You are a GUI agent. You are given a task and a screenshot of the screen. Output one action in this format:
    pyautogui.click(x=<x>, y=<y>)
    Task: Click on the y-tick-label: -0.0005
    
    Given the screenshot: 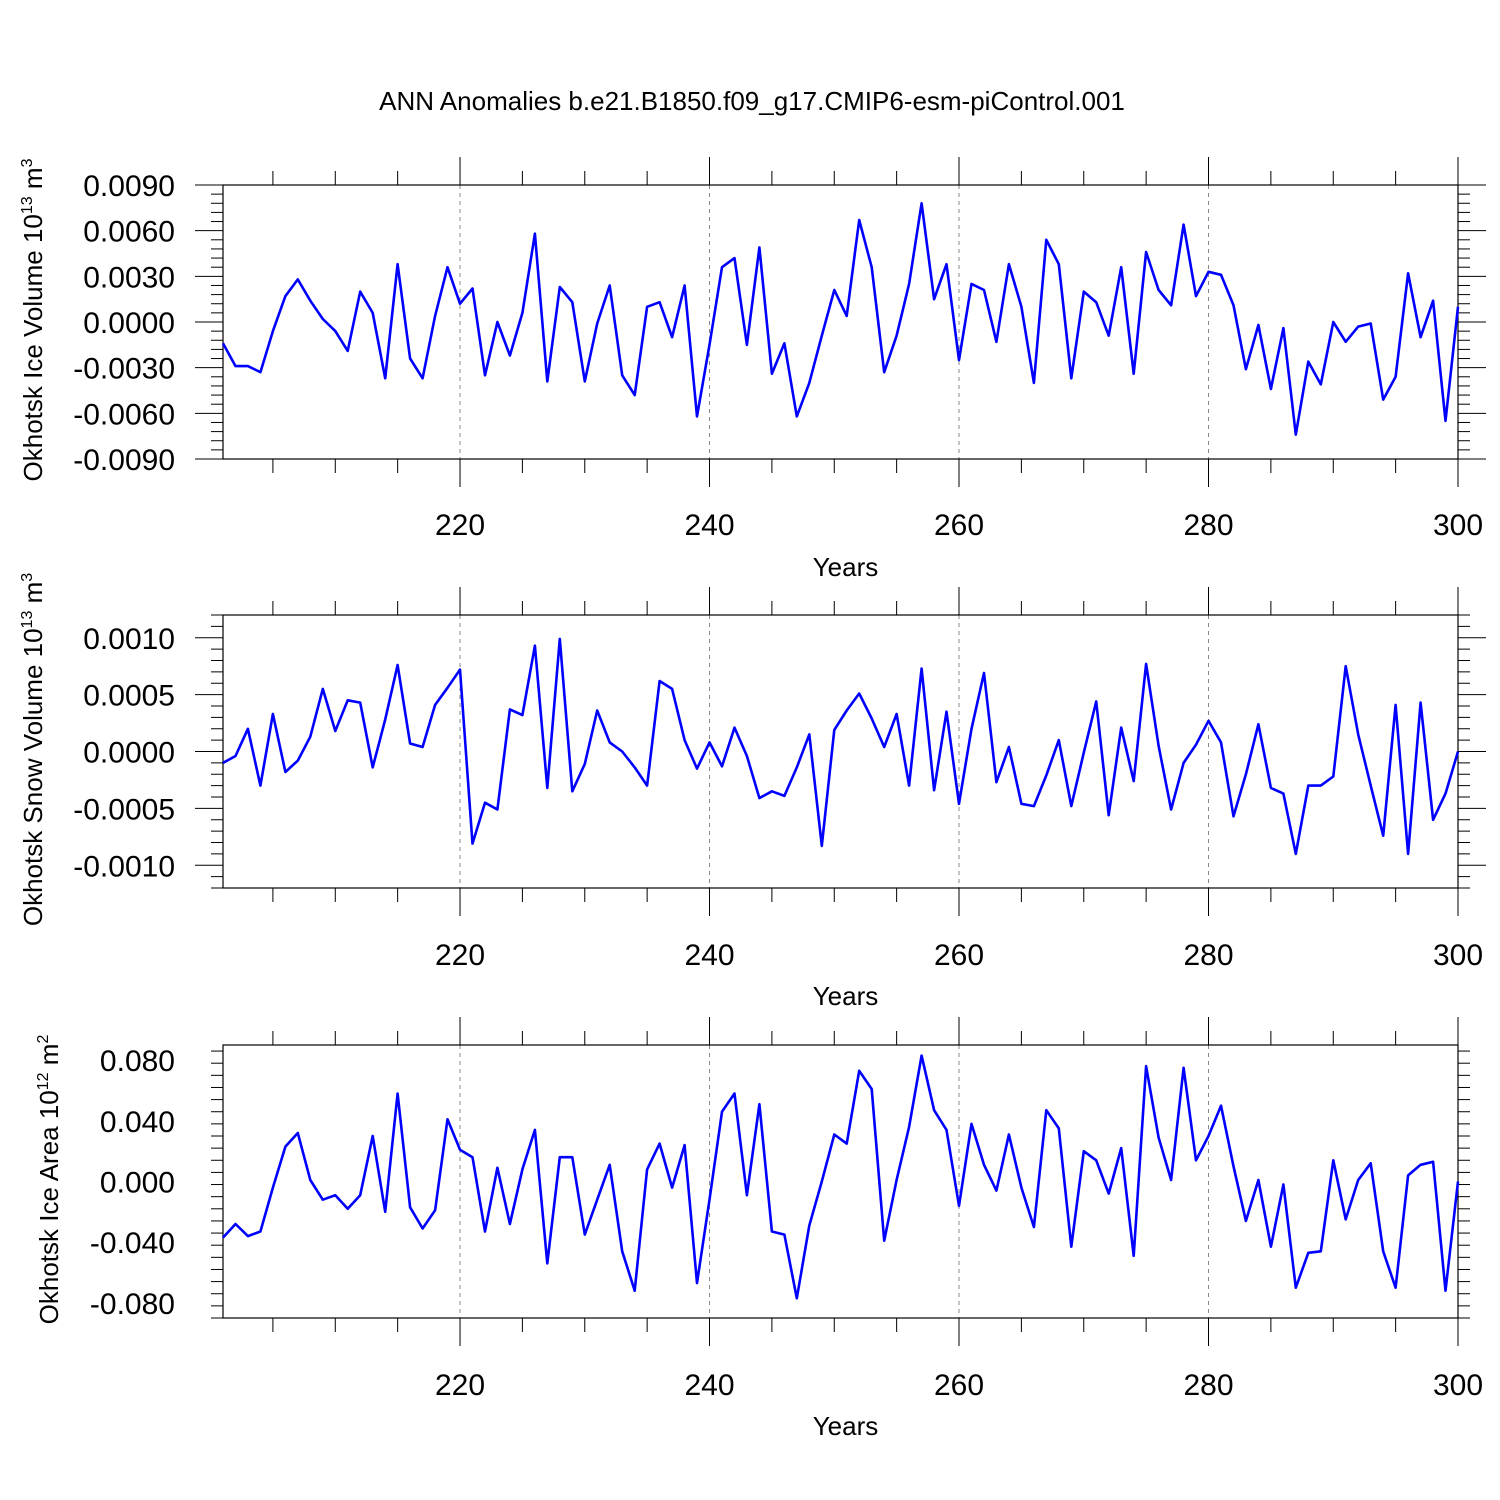 What is the action you would take?
    pyautogui.click(x=124, y=809)
    